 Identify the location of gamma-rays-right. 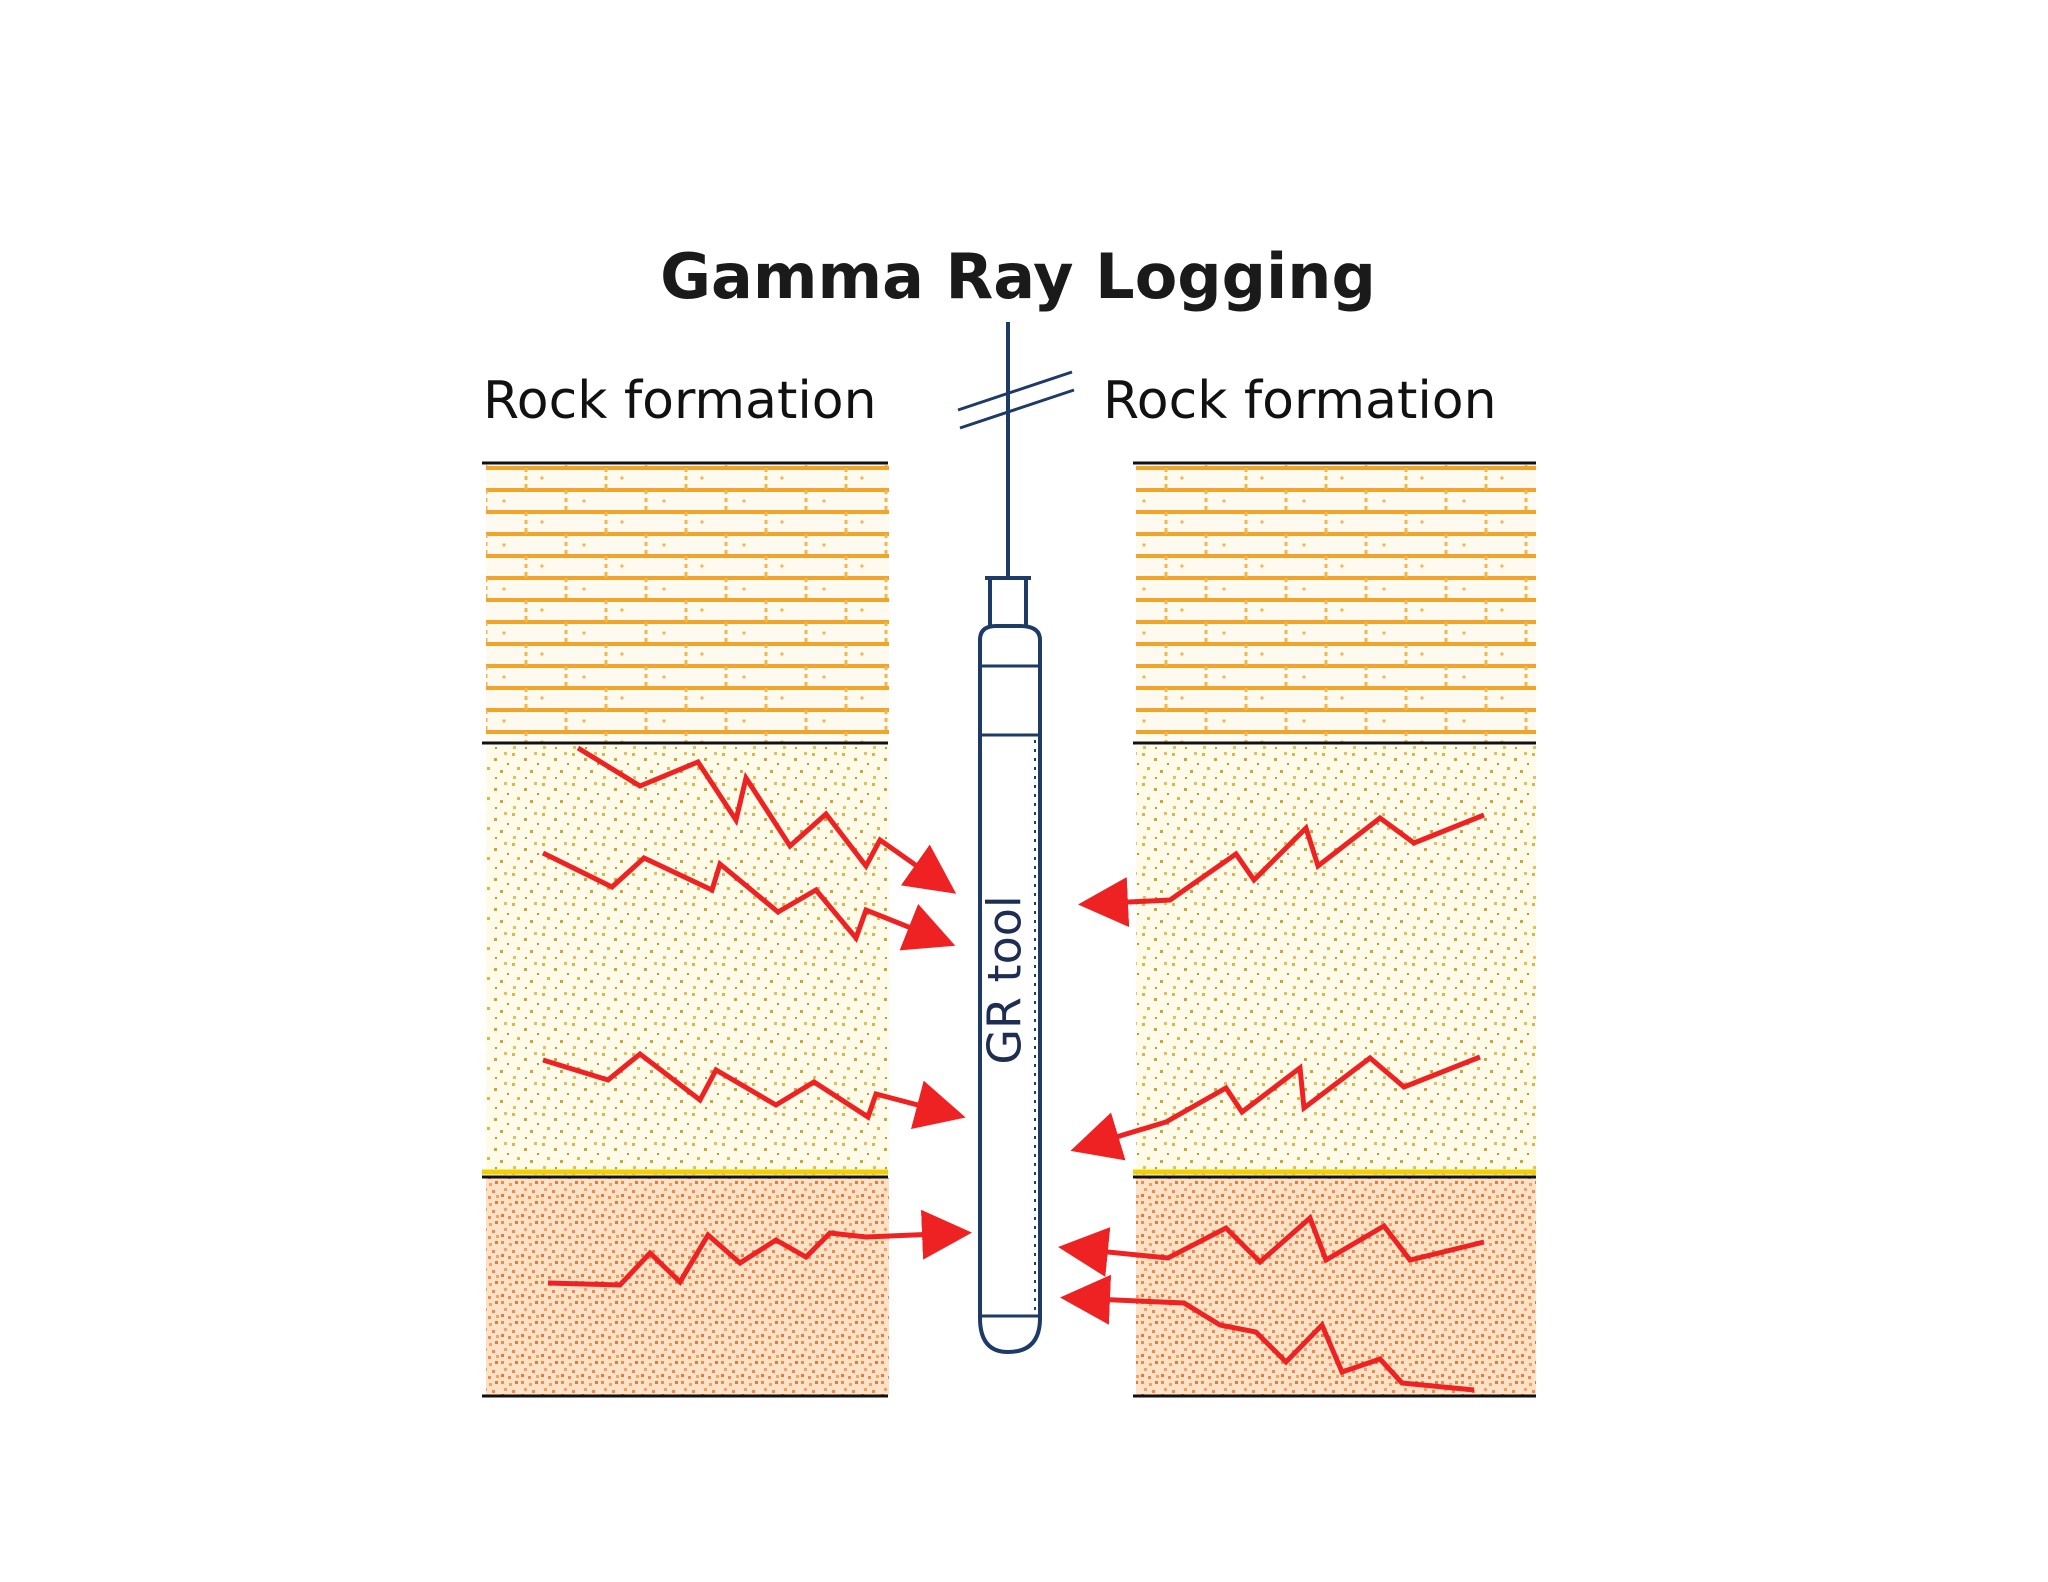
(1271, 1102).